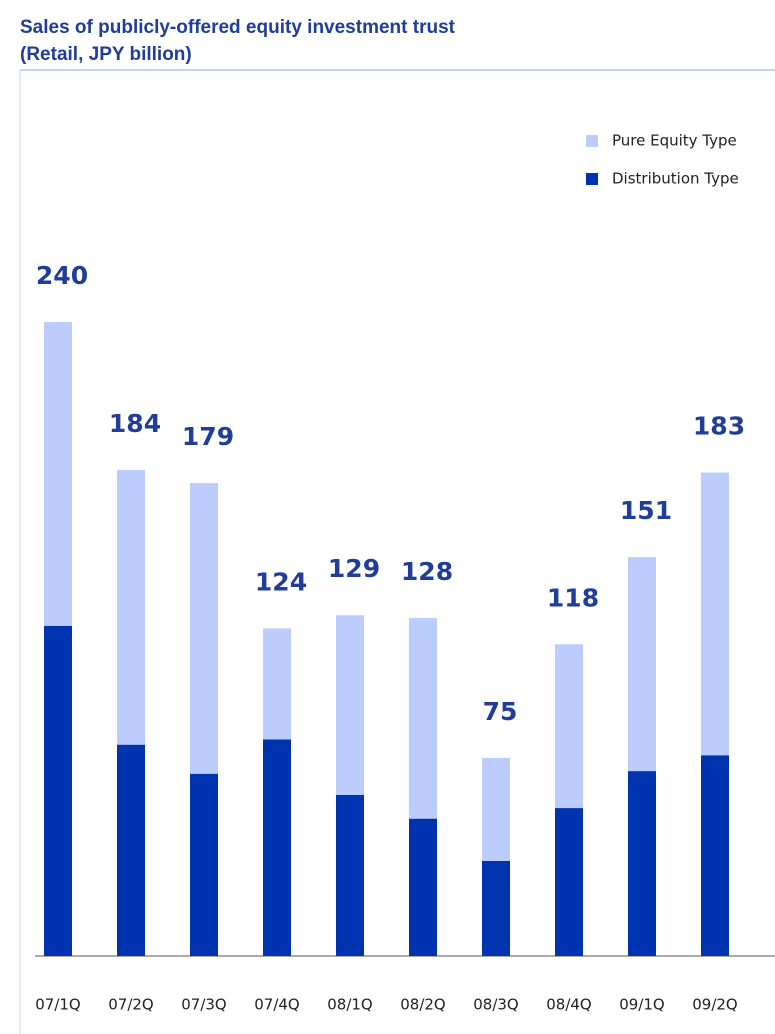 The height and width of the screenshot is (1034, 775). What do you see at coordinates (354, 568) in the screenshot?
I see `total-label: 129` at bounding box center [354, 568].